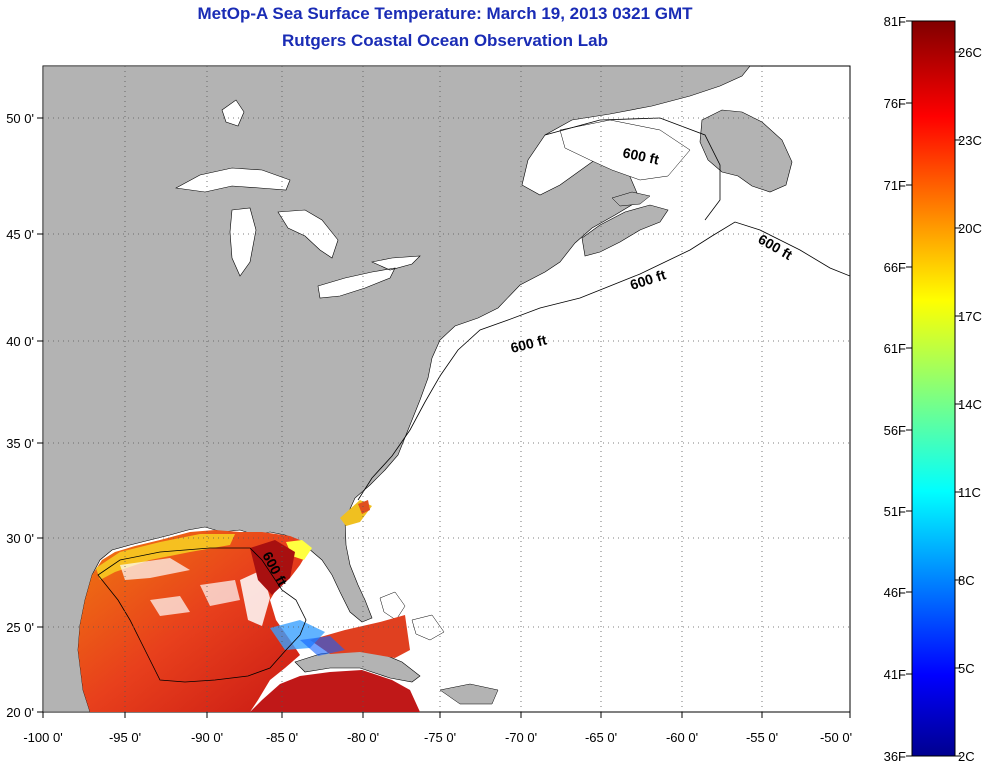  Describe the element at coordinates (895, 674) in the screenshot. I see `colorbar-f-label: 41F` at that location.